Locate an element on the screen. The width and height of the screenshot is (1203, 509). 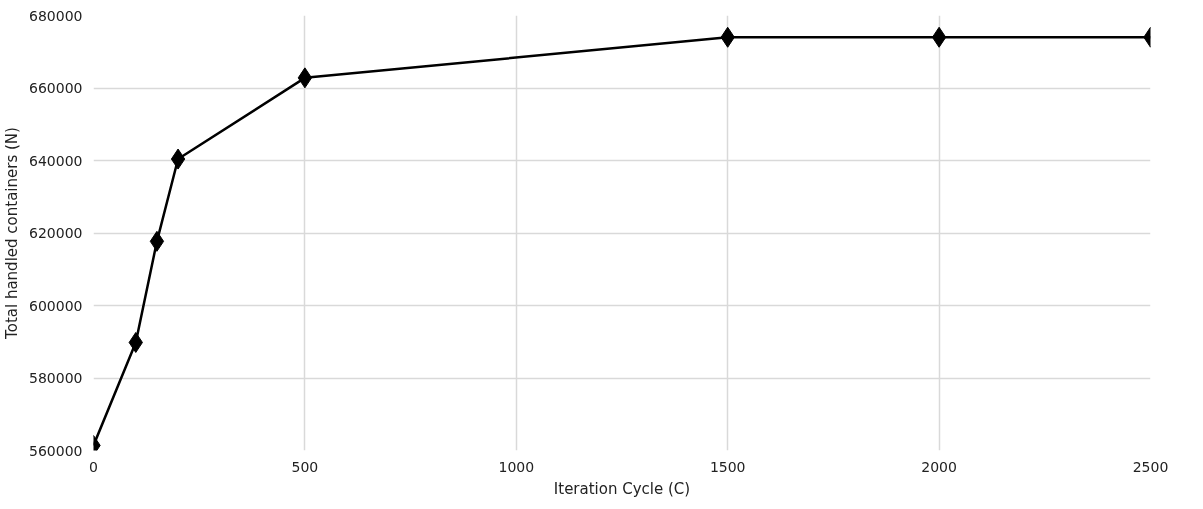
x-tick-label: 2000 is located at coordinates (939, 466).